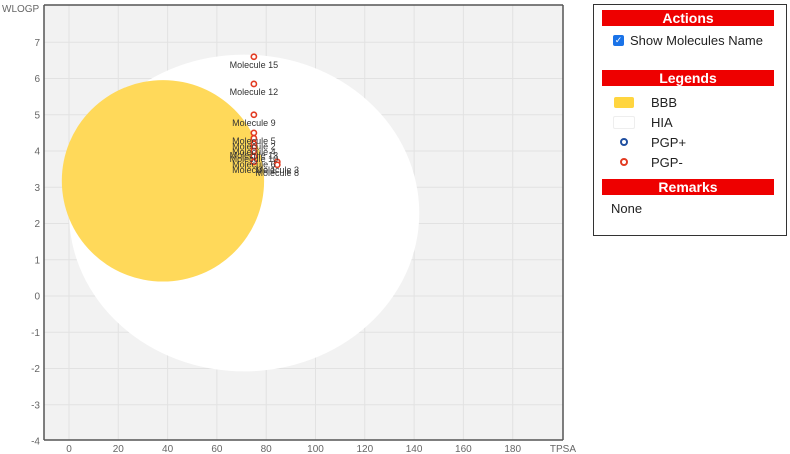 The width and height of the screenshot is (790, 454). Describe the element at coordinates (35, 405) in the screenshot. I see `y-tick-label: -3` at that location.